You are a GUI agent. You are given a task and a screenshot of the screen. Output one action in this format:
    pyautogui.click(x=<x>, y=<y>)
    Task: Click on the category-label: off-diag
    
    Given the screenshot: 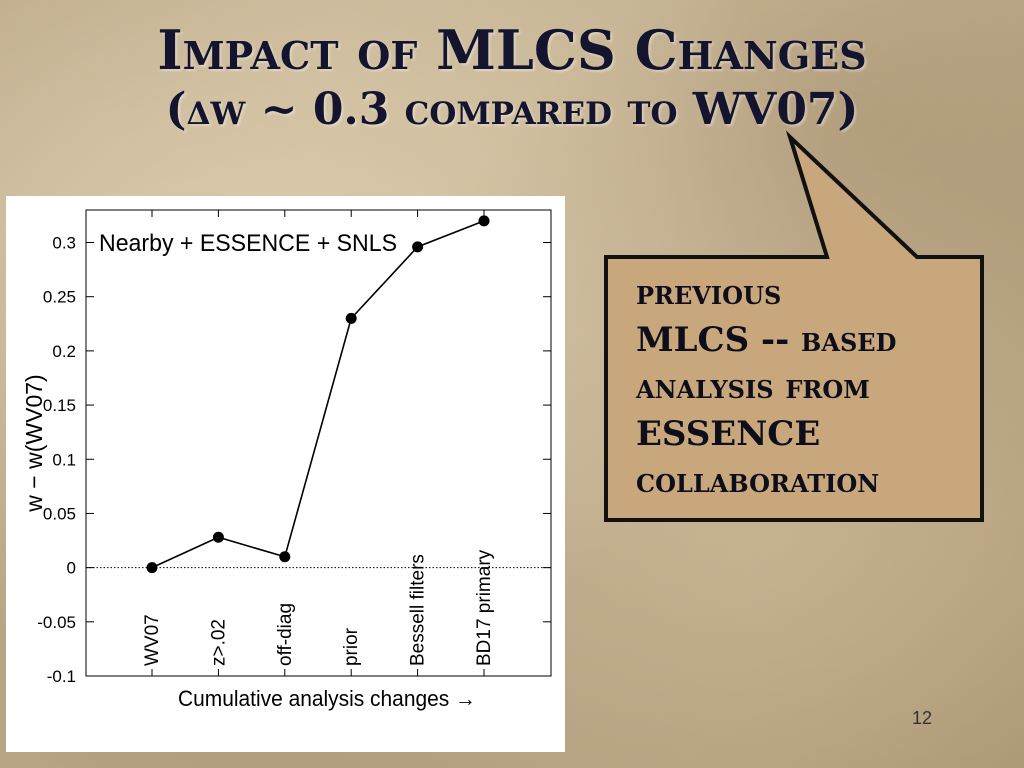 What is the action you would take?
    pyautogui.click(x=285, y=634)
    